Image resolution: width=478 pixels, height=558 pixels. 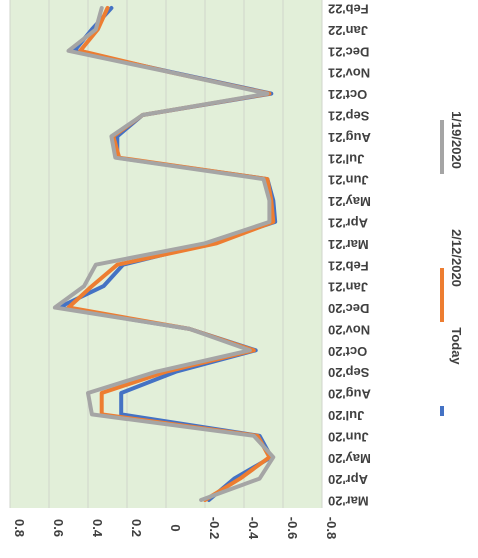 I want to click on category-label: Oct'21, so click(x=347, y=94).